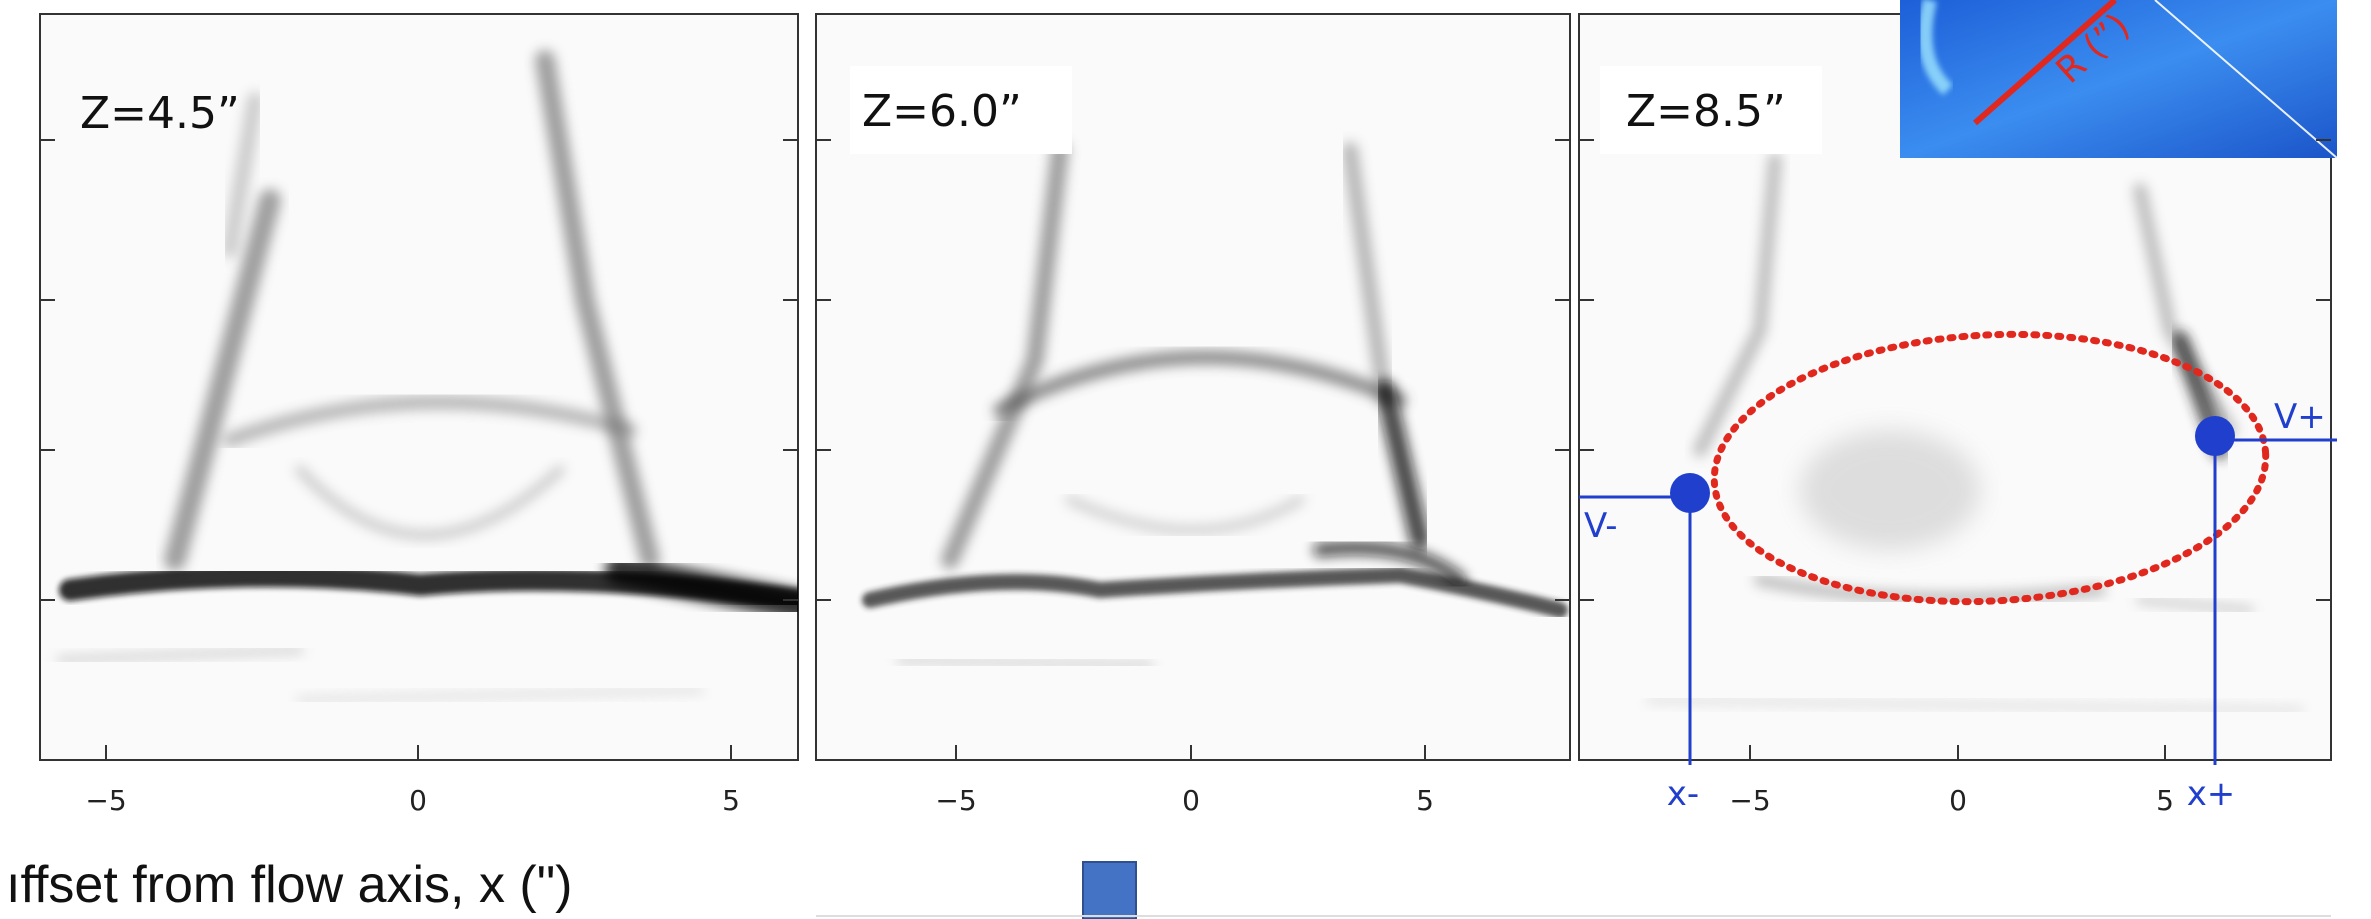  I want to click on panel-2-tick-label: 5, so click(1425, 800).